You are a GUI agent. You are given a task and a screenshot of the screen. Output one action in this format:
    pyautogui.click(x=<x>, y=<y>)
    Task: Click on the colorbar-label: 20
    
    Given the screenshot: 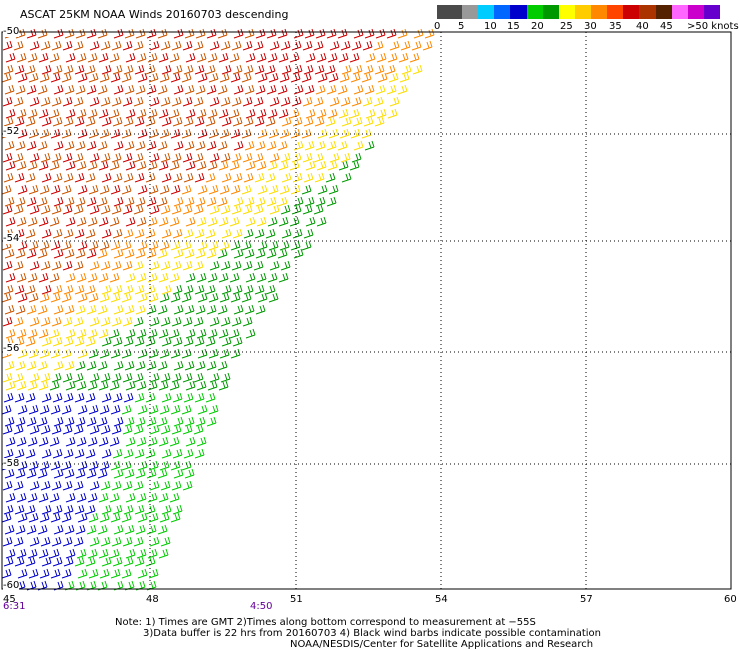 What is the action you would take?
    pyautogui.click(x=537, y=26)
    